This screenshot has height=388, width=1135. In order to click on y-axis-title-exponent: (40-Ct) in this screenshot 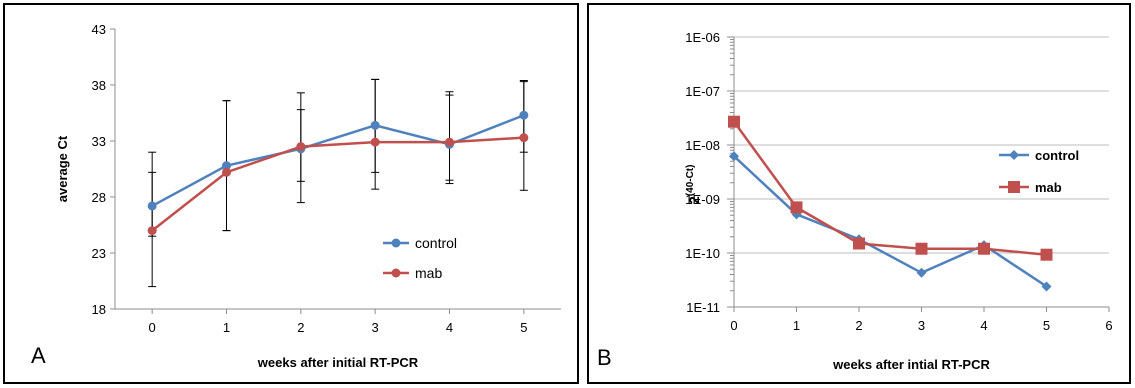, I will do `click(690, 181)`.